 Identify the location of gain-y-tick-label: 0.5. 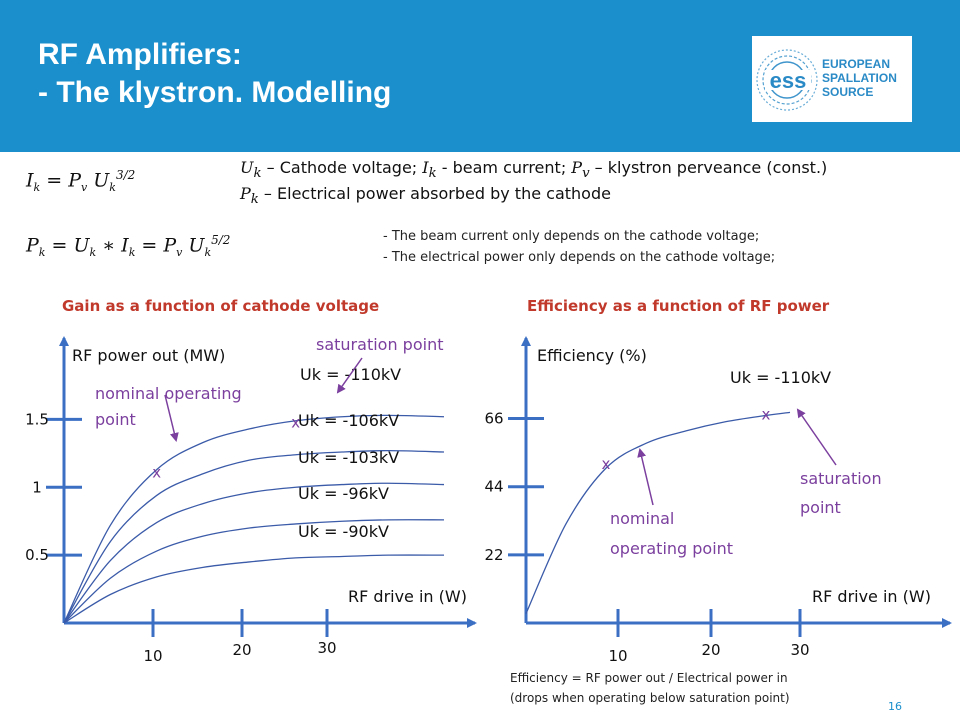
(37, 555).